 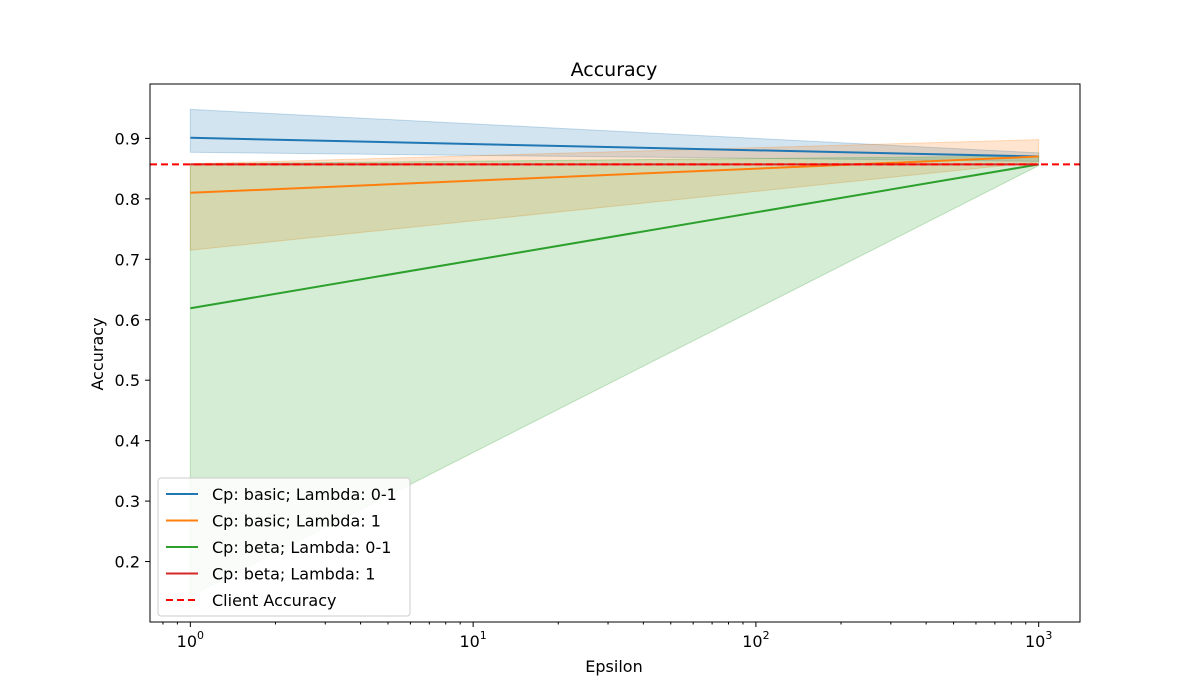 What do you see at coordinates (296, 521) in the screenshot?
I see `legend-entry-label: Cp: basic; Lambda: 1` at bounding box center [296, 521].